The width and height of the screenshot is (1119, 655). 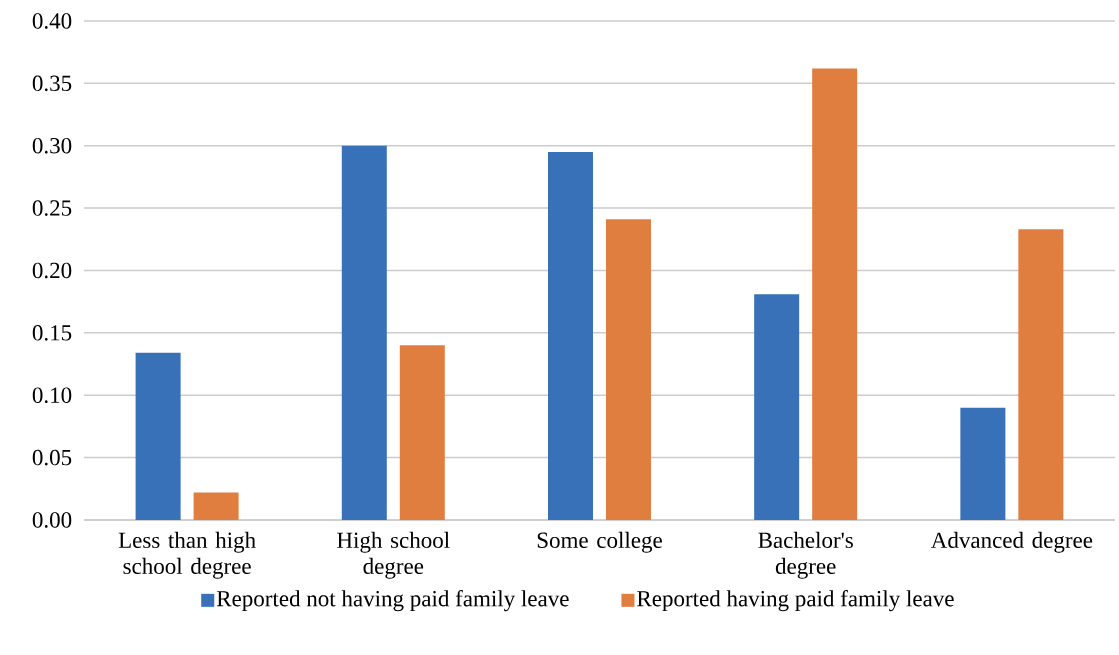 What do you see at coordinates (52, 395) in the screenshot?
I see `y-tick-label: 0.10` at bounding box center [52, 395].